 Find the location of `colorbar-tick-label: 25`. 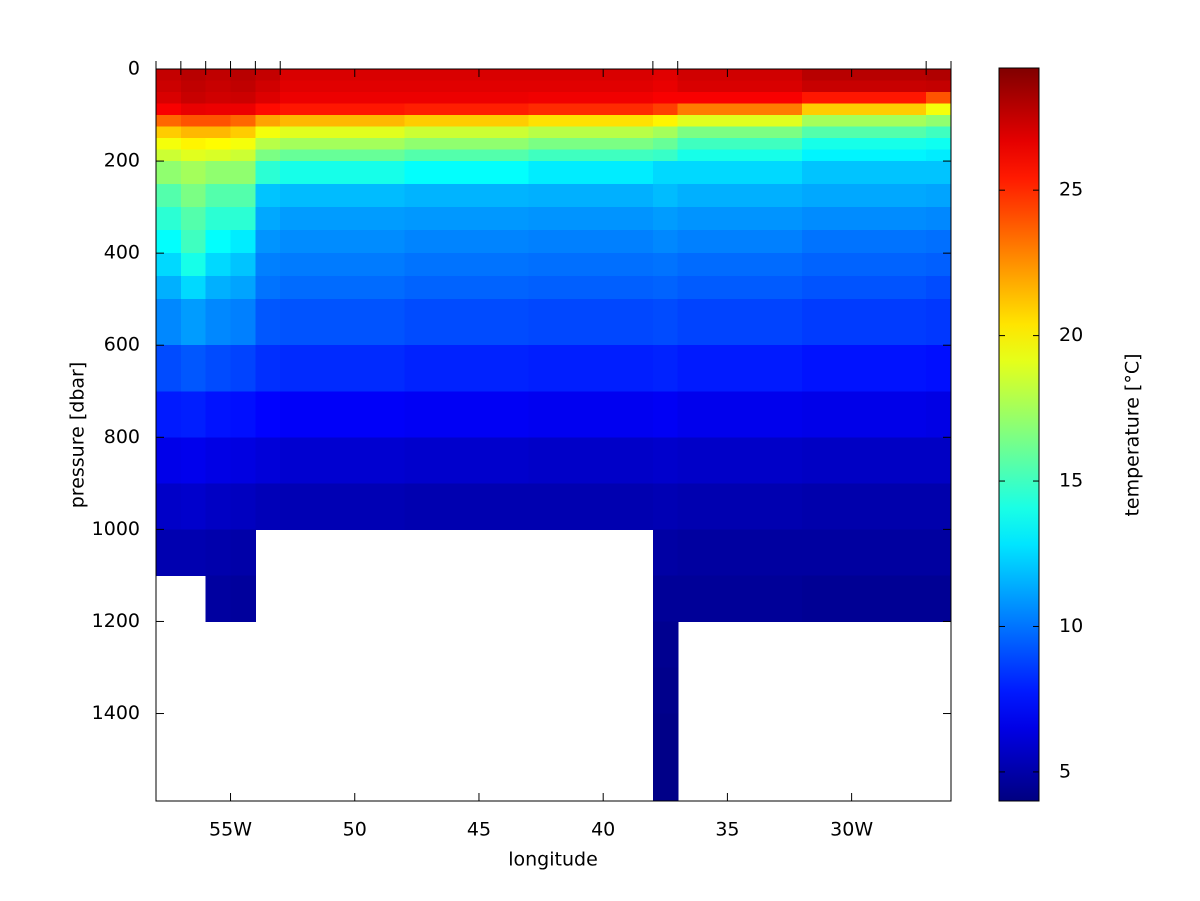

colorbar-tick-label: 25 is located at coordinates (1071, 190).